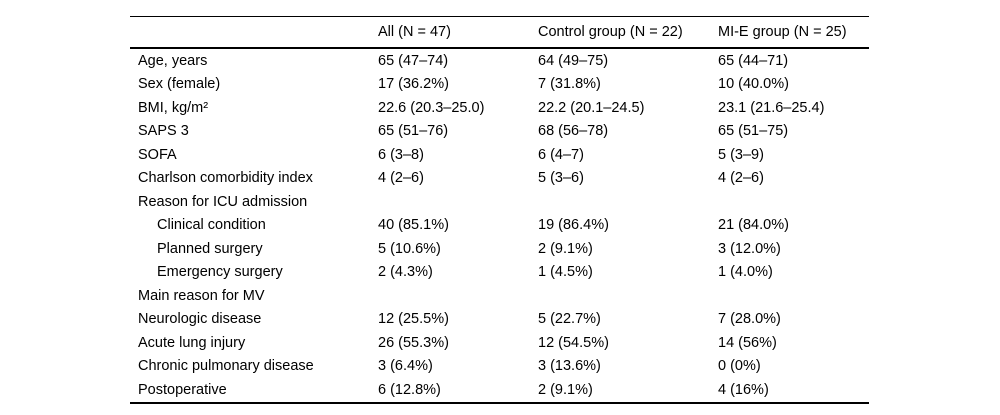  What do you see at coordinates (409, 389) in the screenshot?
I see `cell-value: 6 (12.8%)` at bounding box center [409, 389].